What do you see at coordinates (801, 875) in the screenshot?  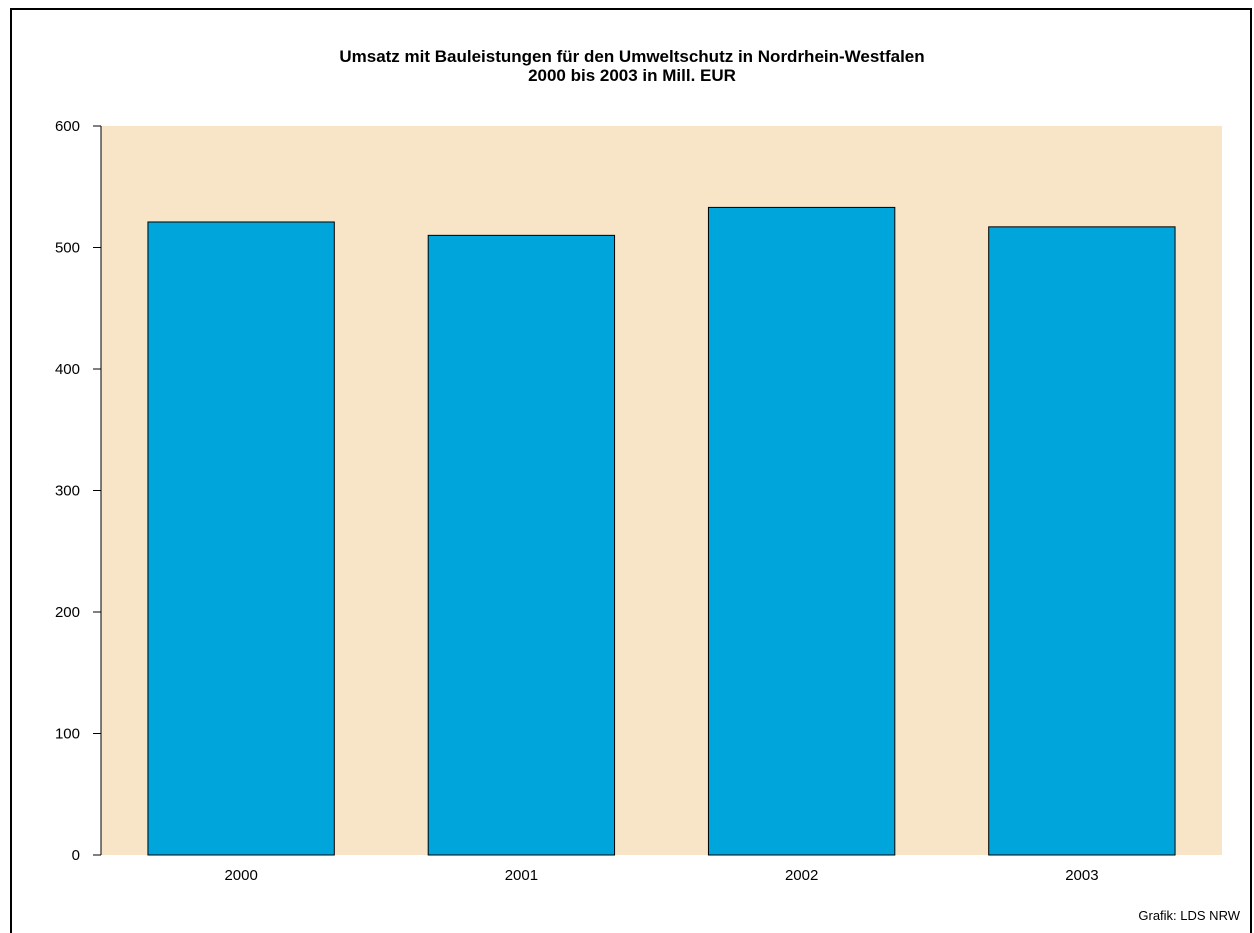 I see `x-tick-label-2002: 2002` at bounding box center [801, 875].